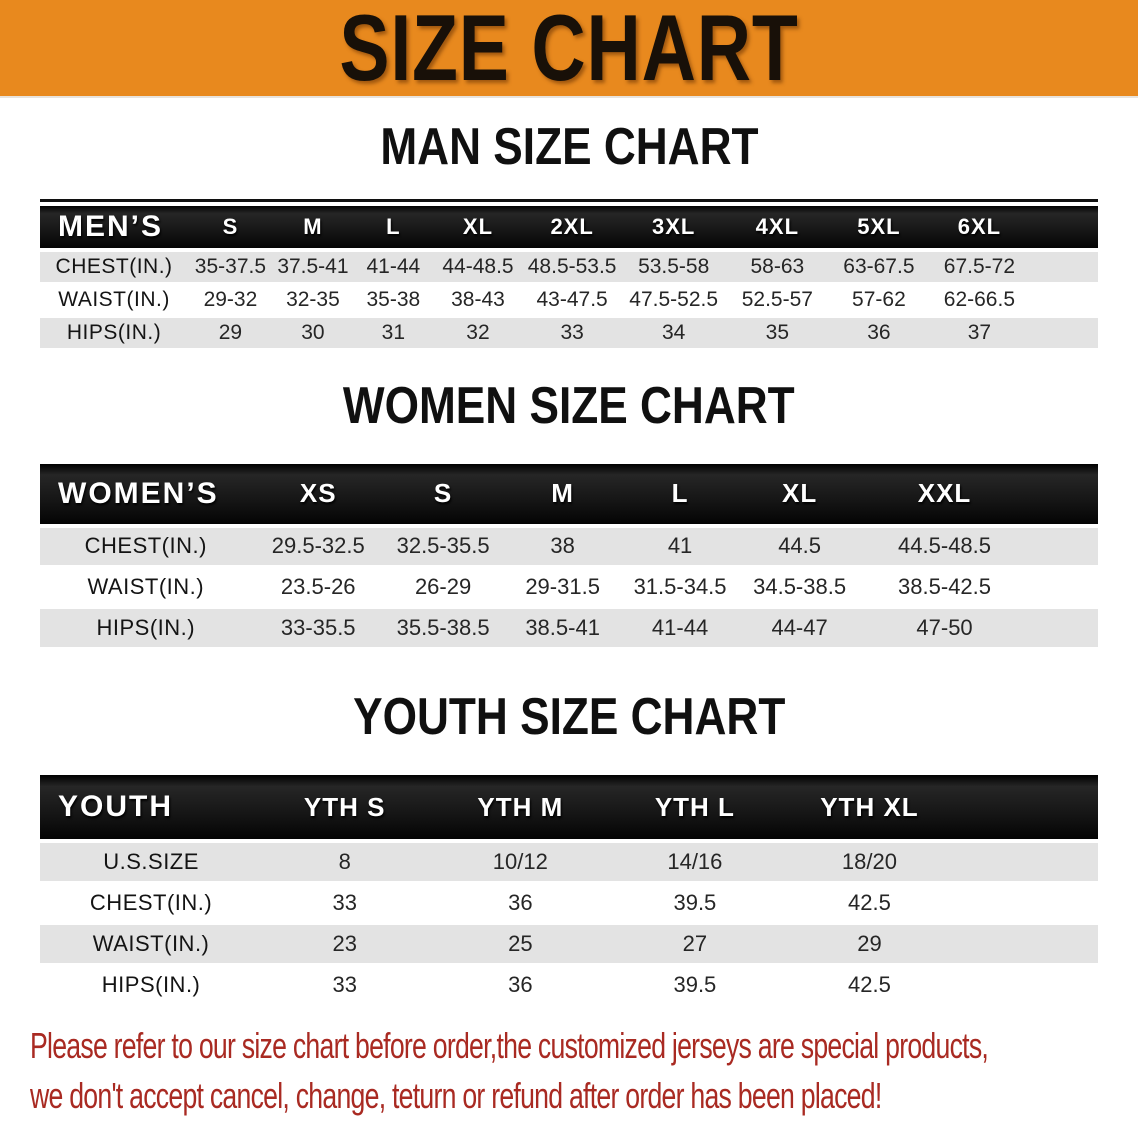  Describe the element at coordinates (318, 545) in the screenshot. I see `value-cell: 29.5-32.5` at that location.